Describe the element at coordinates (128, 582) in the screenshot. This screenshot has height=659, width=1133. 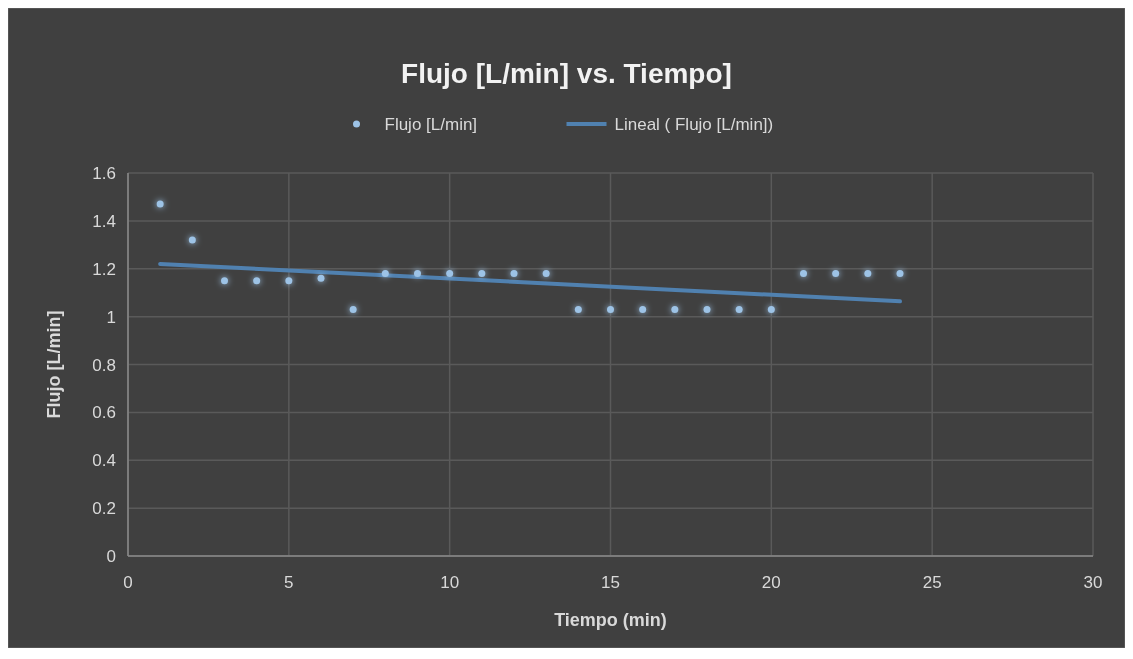
I see `x-tick-label: 0` at that location.